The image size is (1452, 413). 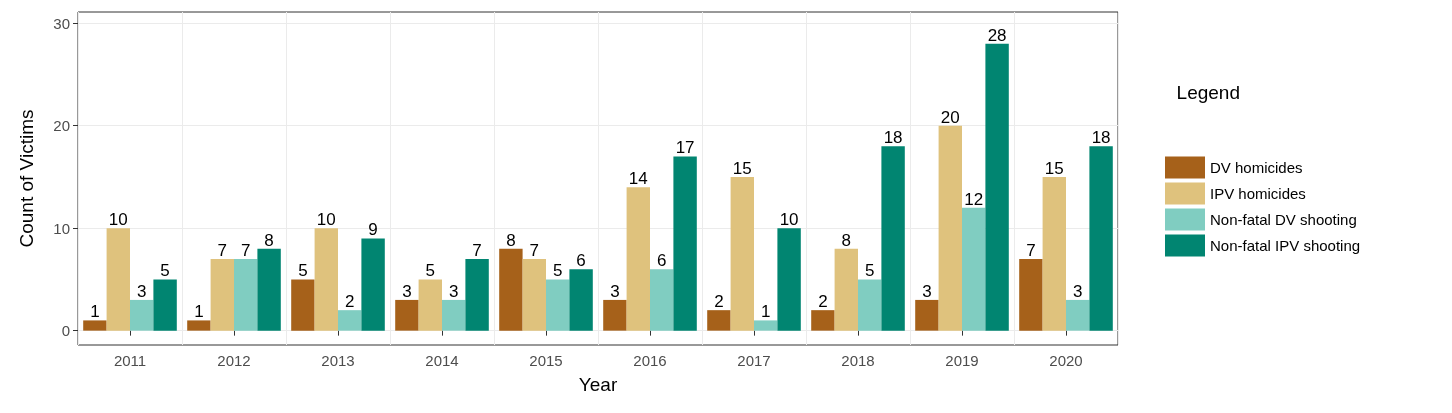 What do you see at coordinates (234, 360) in the screenshot?
I see `x-tick-label: 2012` at bounding box center [234, 360].